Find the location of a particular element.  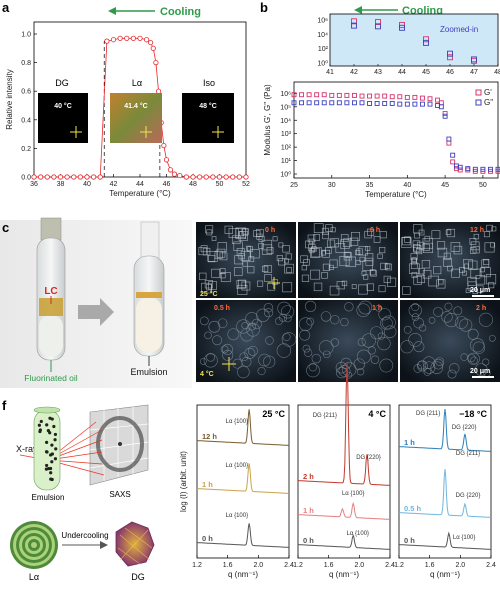

dg-structure is located at coordinates (135, 544).